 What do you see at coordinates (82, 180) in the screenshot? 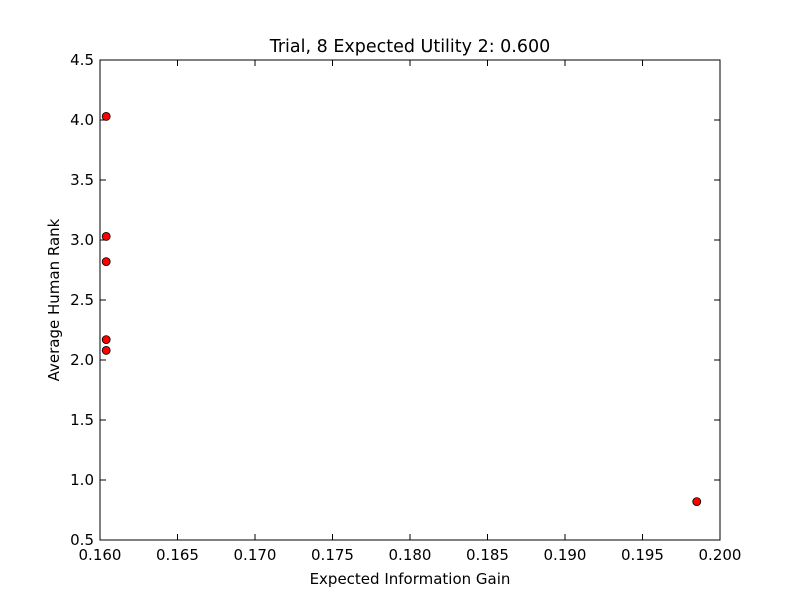
I see `y-tick-label: 3.5` at bounding box center [82, 180].